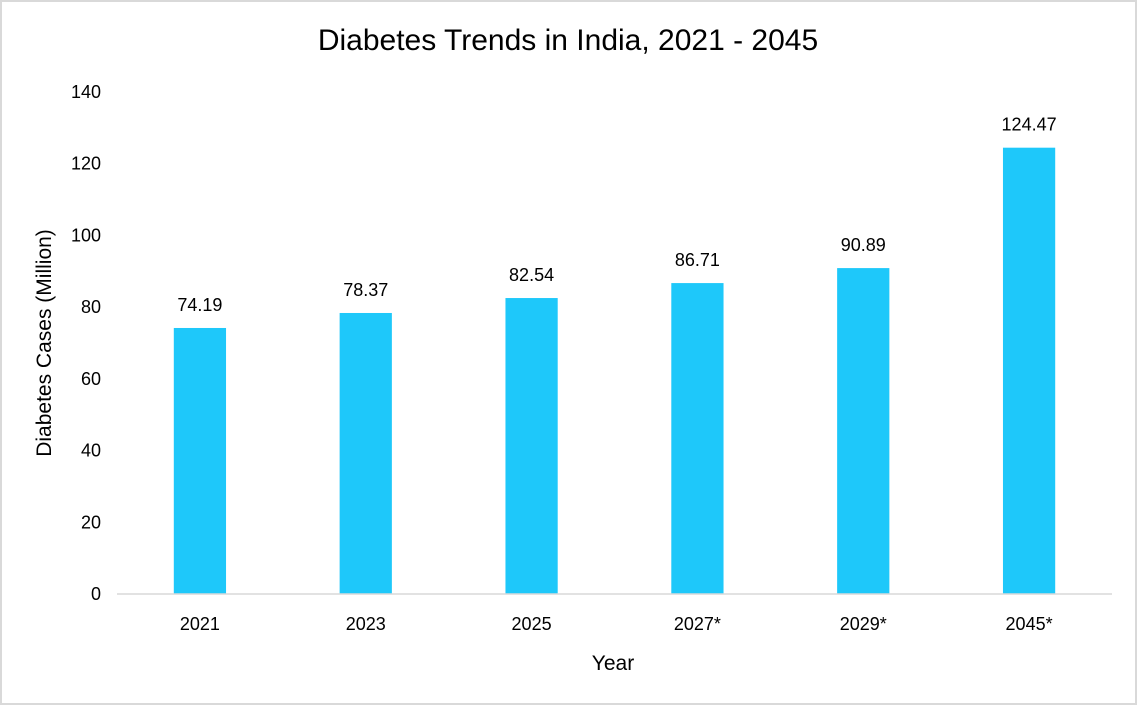 This screenshot has height=705, width=1137. What do you see at coordinates (96, 594) in the screenshot?
I see `y-tick-label: 0` at bounding box center [96, 594].